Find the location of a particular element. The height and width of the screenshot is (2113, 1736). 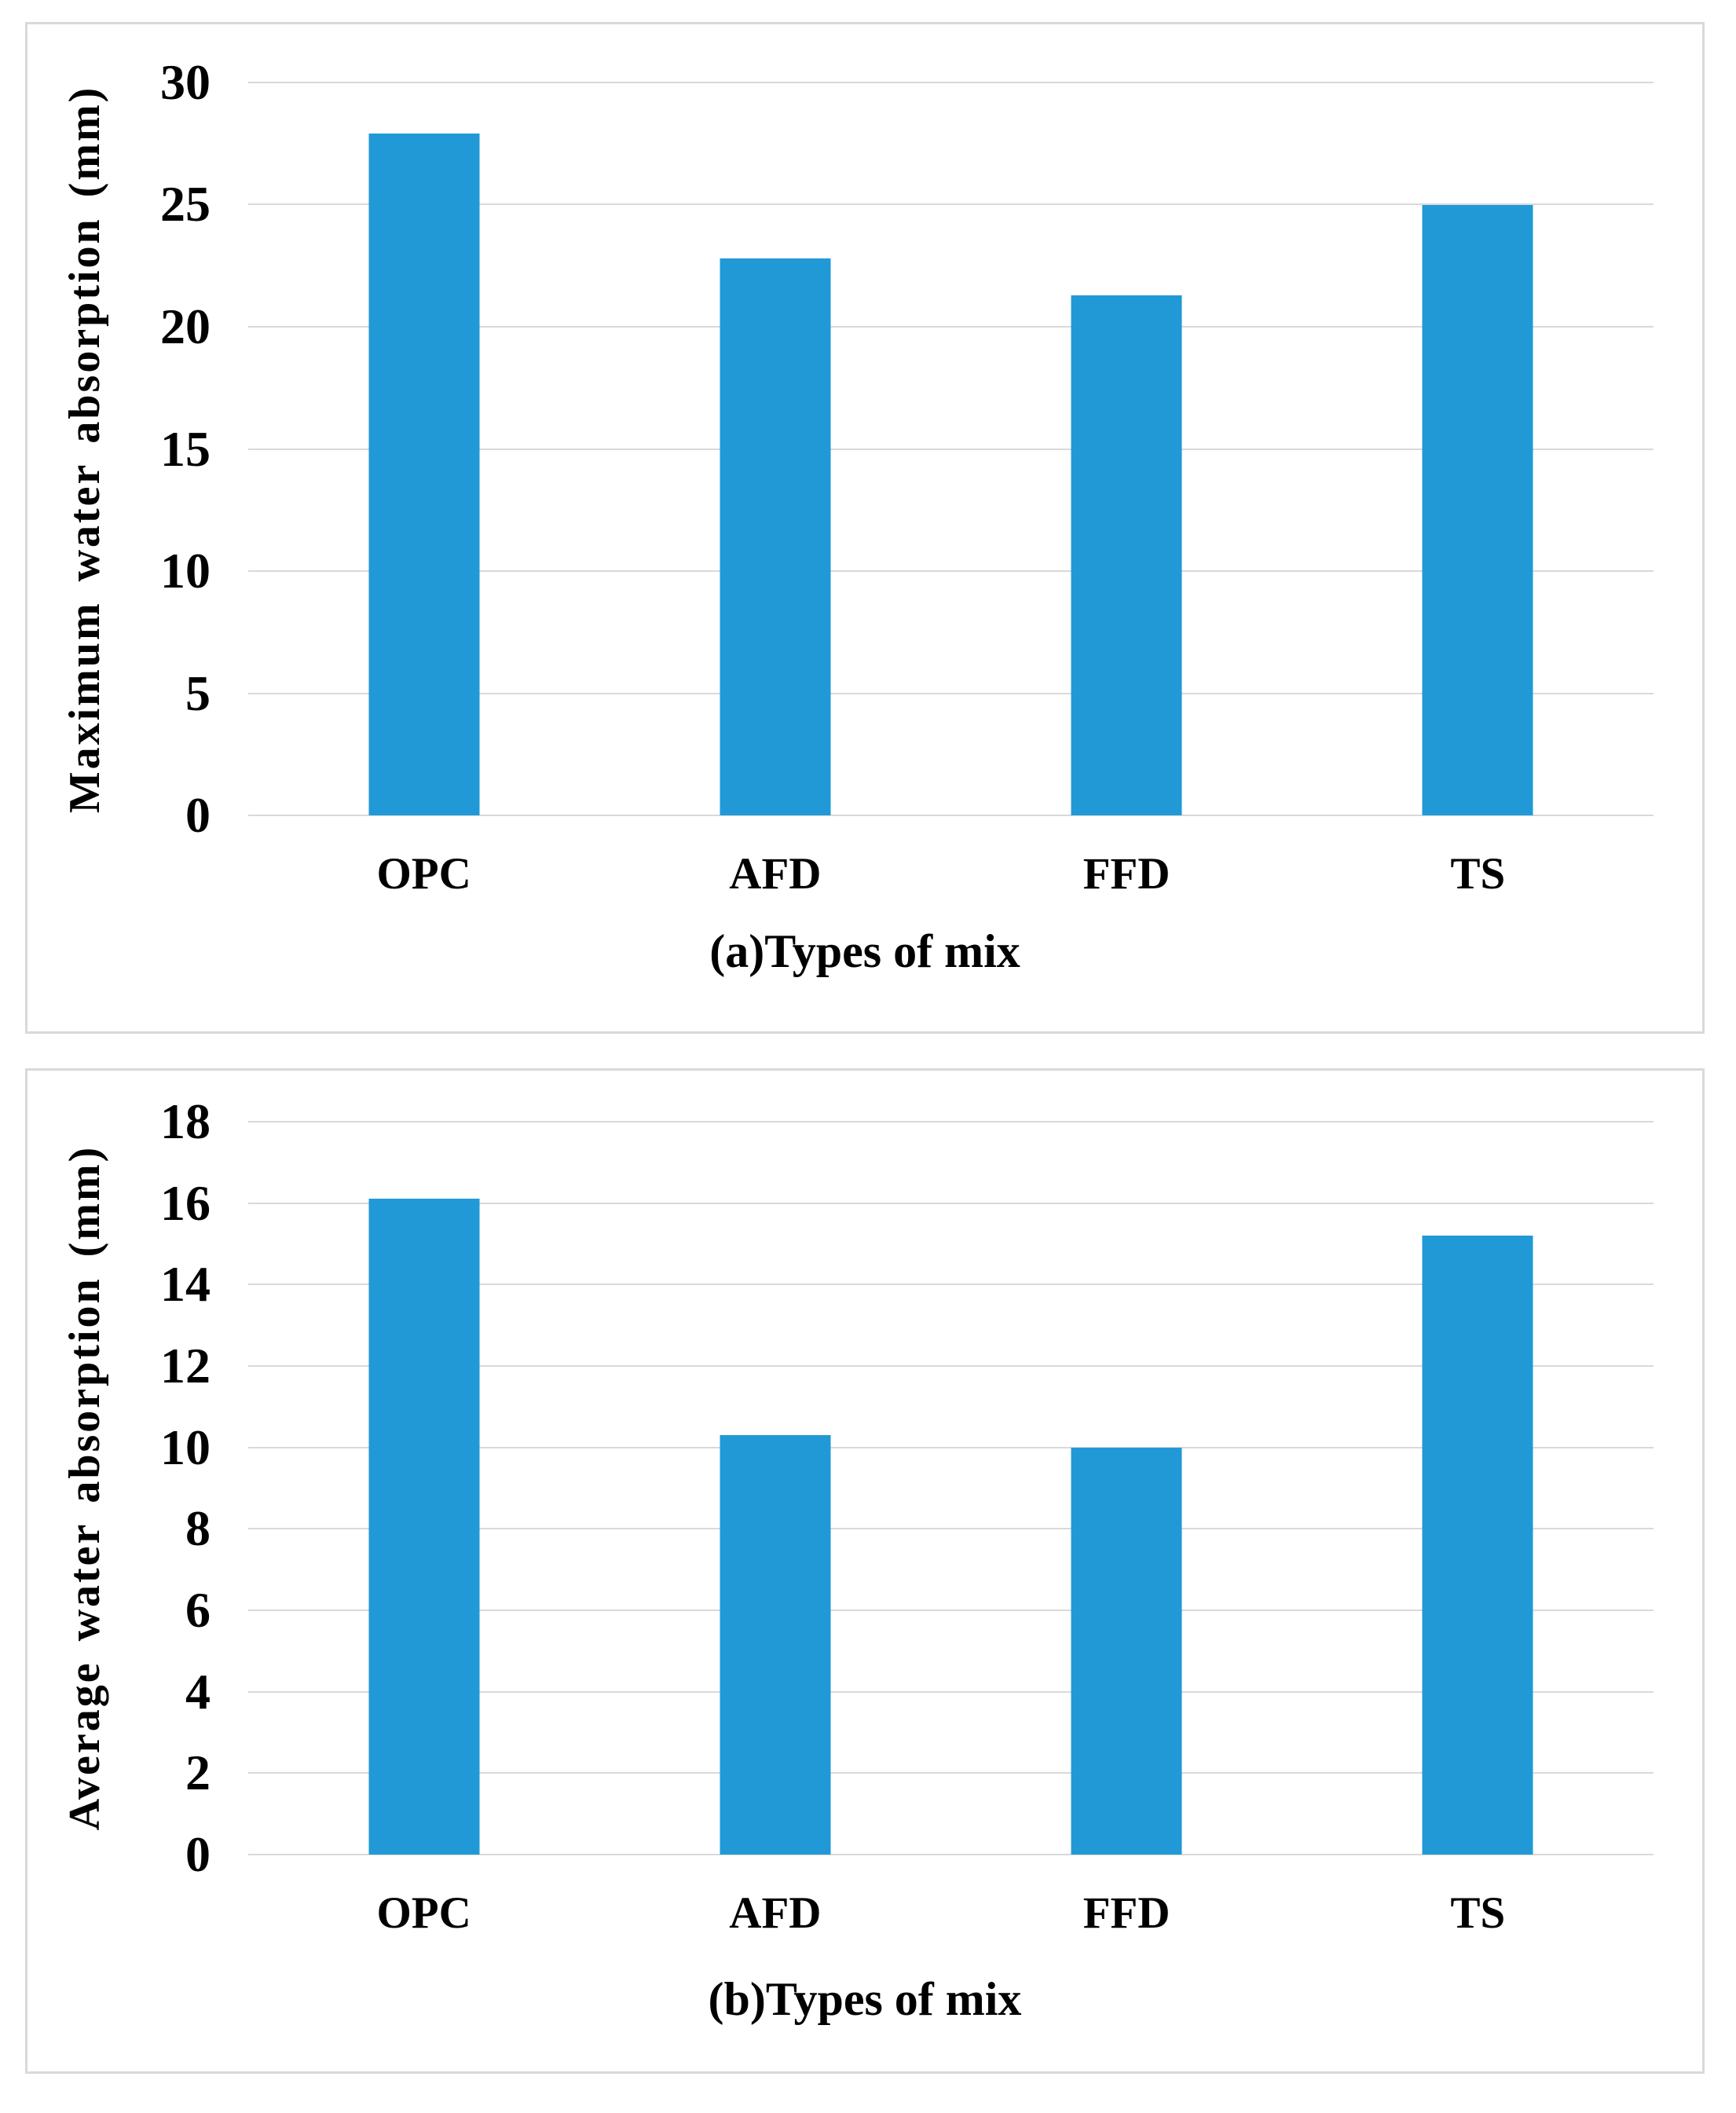

y-tick-label: 30 is located at coordinates (185, 82).